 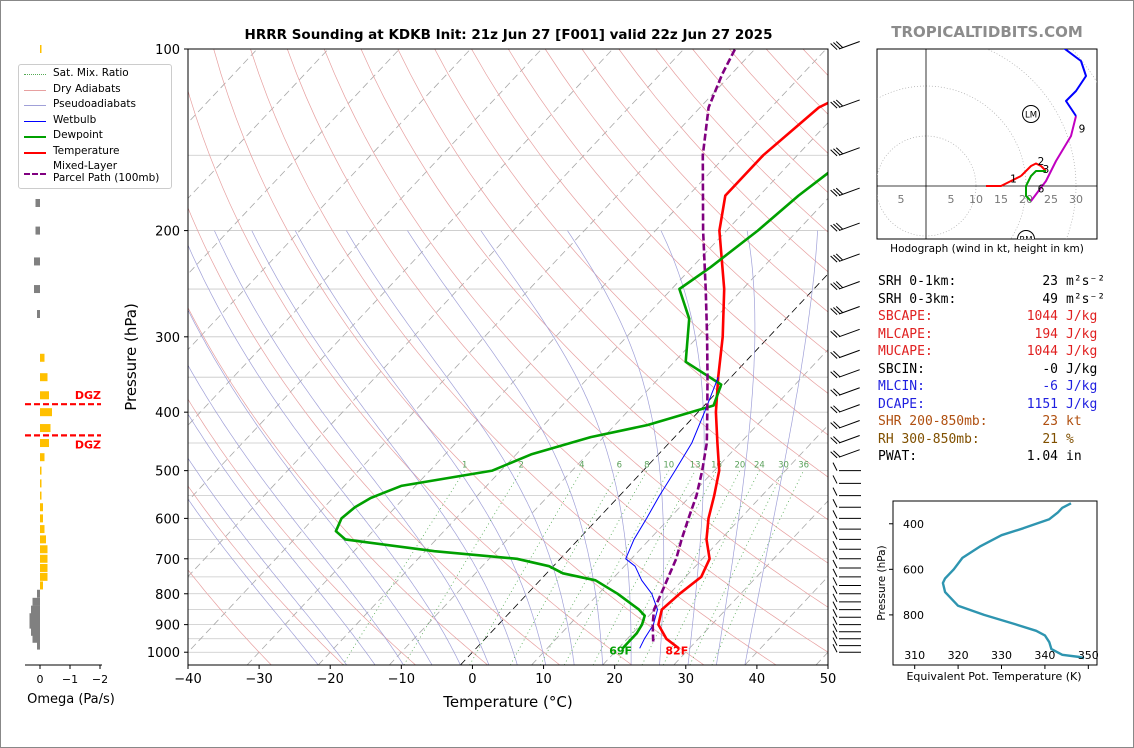 I want to click on x-tick-label: −40, so click(x=187, y=679).